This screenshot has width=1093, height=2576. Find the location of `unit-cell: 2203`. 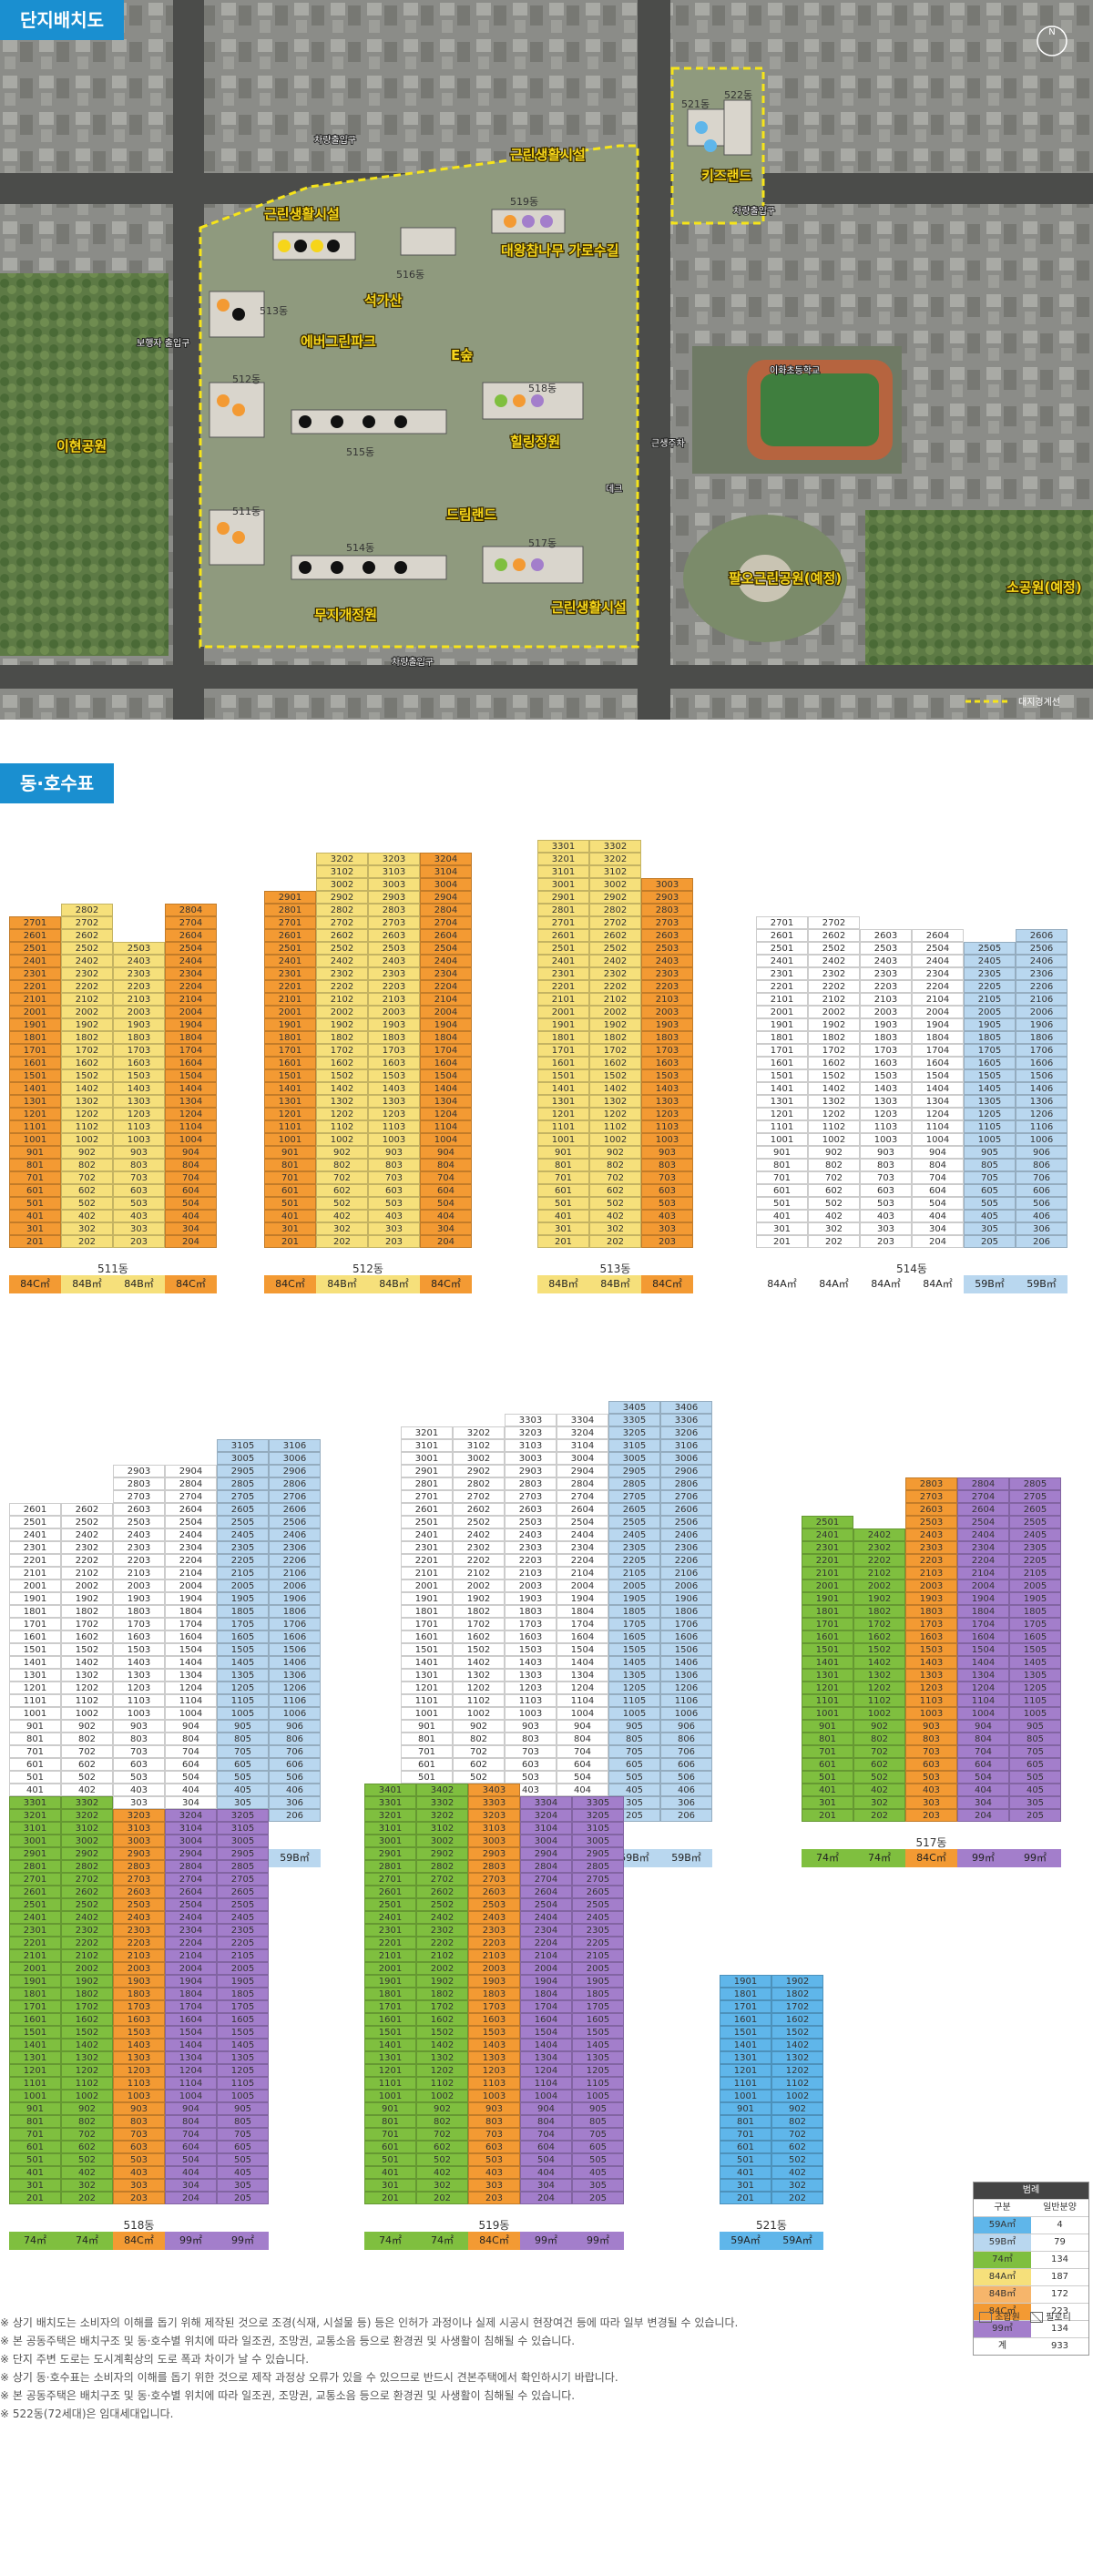

unit-cell: 2203 is located at coordinates (931, 1561).